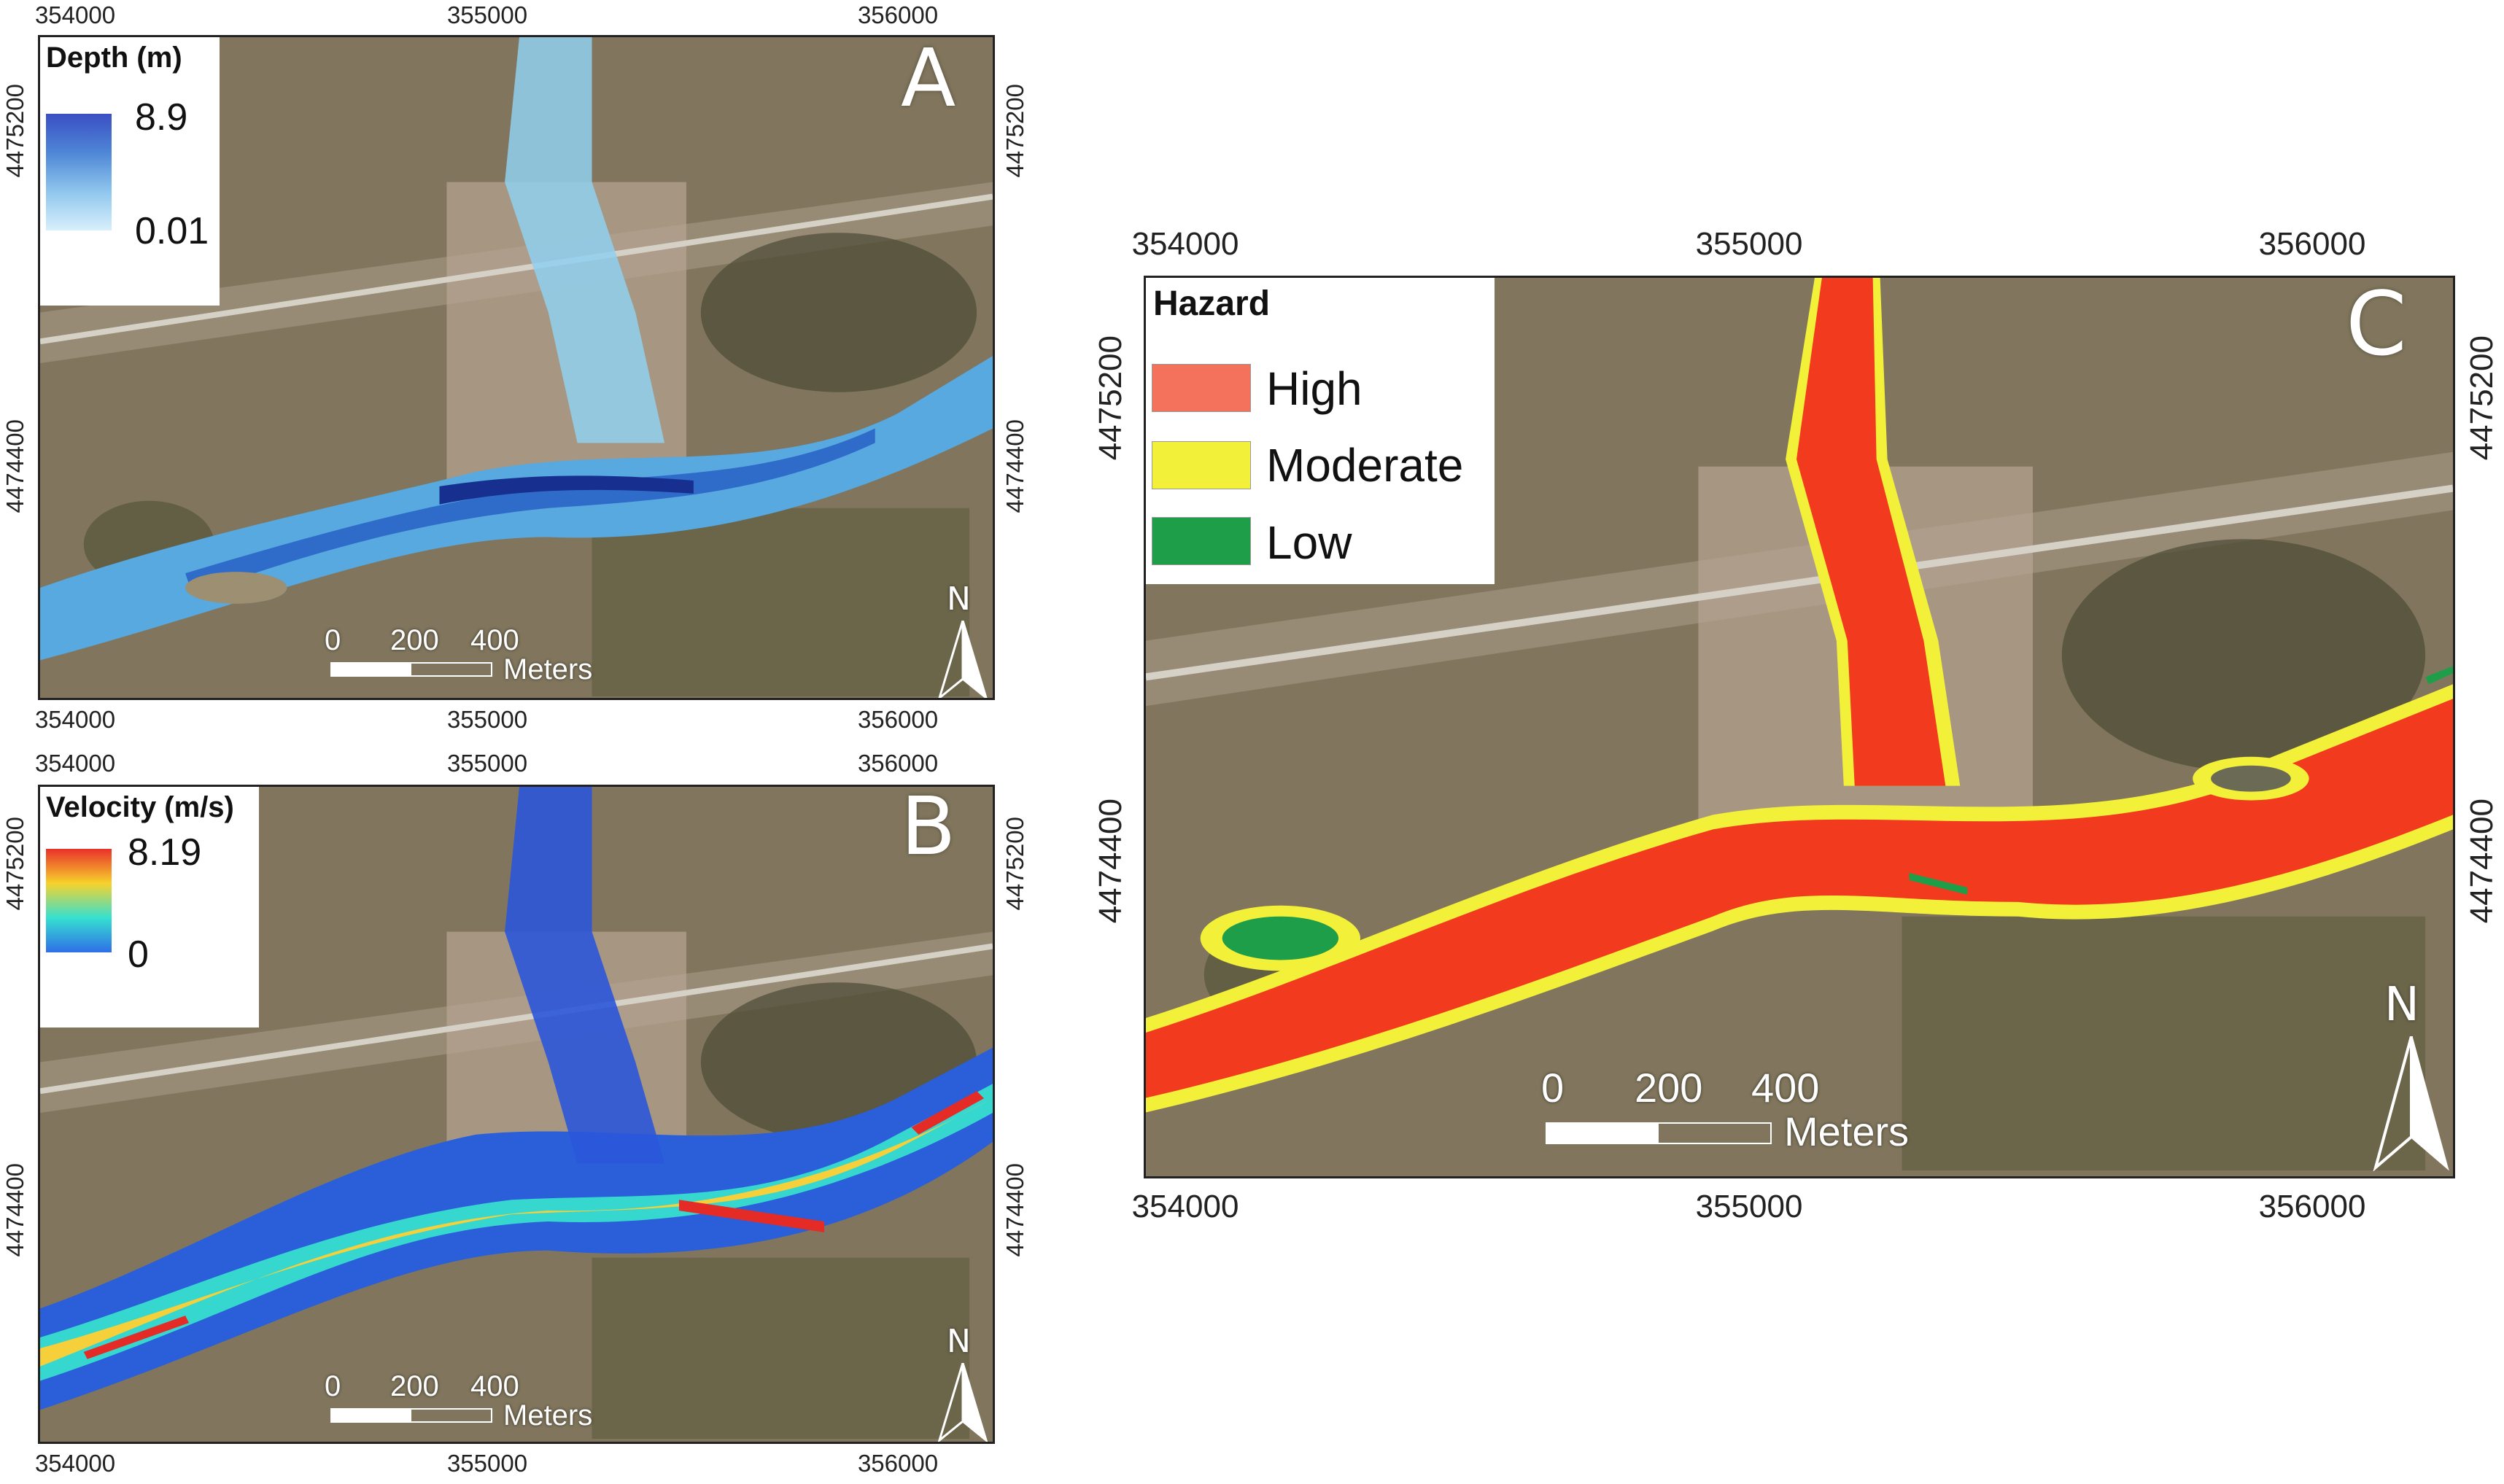 The width and height of the screenshot is (2504, 1484). I want to click on legend-min-value: 0.01, so click(172, 231).